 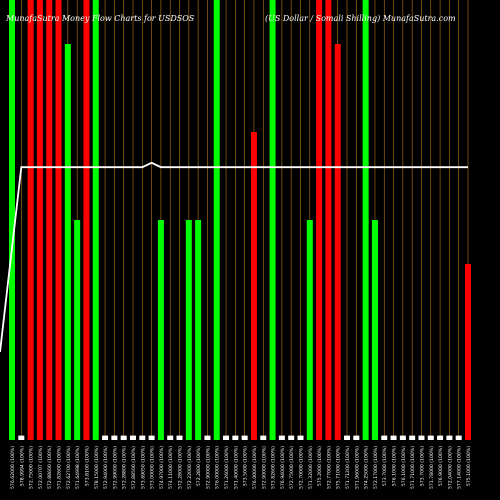 What do you see at coordinates (115, 467) in the screenshot?
I see `x-tick-label: 572.99000 (100%)` at bounding box center [115, 467].